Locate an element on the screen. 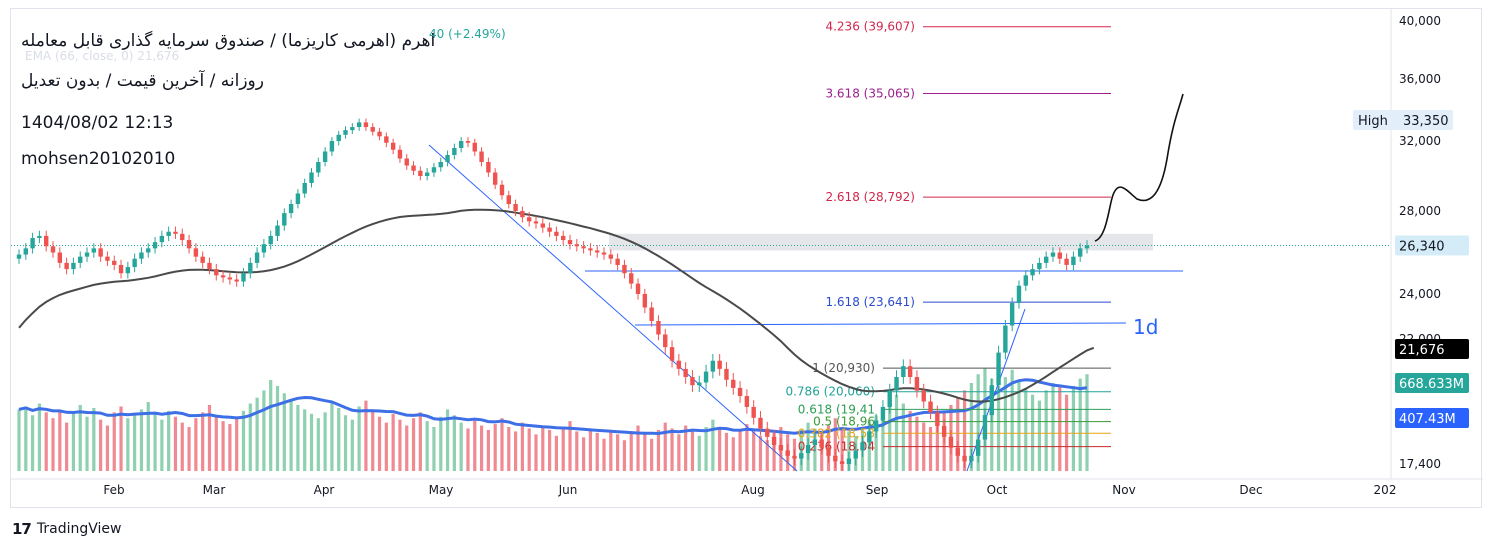  high-tag-bg is located at coordinates (1403, 120).